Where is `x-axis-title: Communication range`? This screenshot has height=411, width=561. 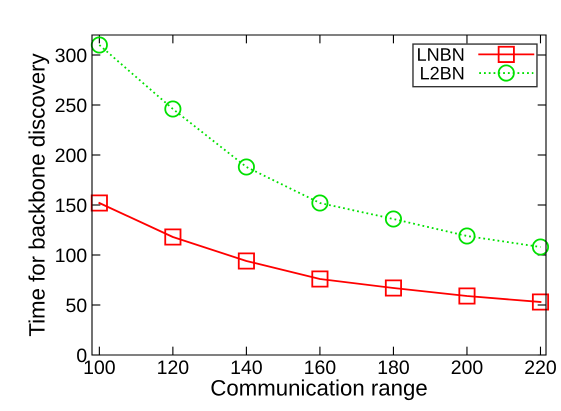
x-axis-title: Communication range is located at coordinates (319, 389).